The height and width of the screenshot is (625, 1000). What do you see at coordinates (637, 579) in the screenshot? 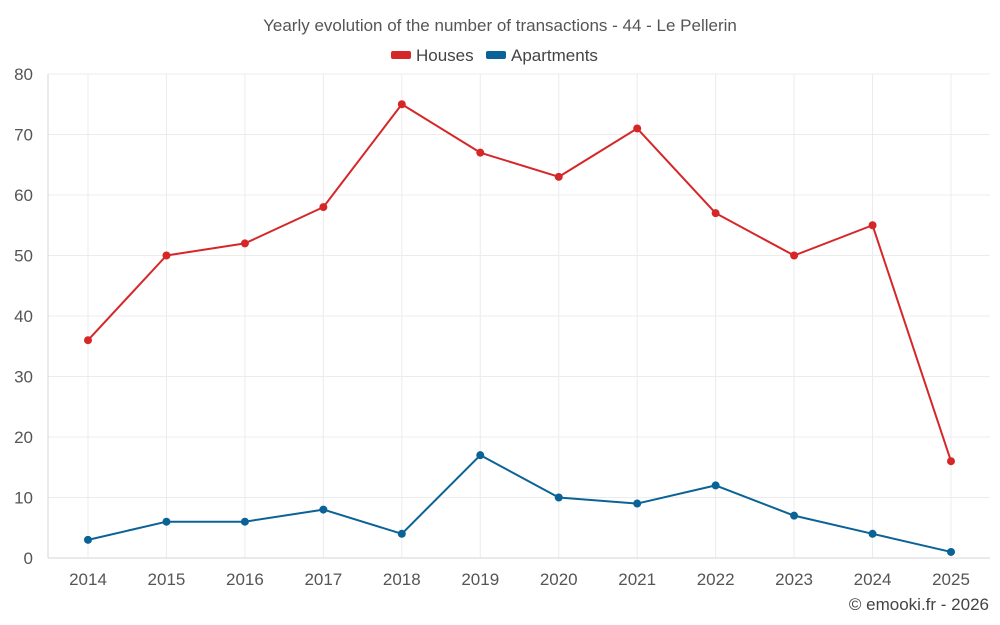
I see `x-tick-label: 2021` at bounding box center [637, 579].